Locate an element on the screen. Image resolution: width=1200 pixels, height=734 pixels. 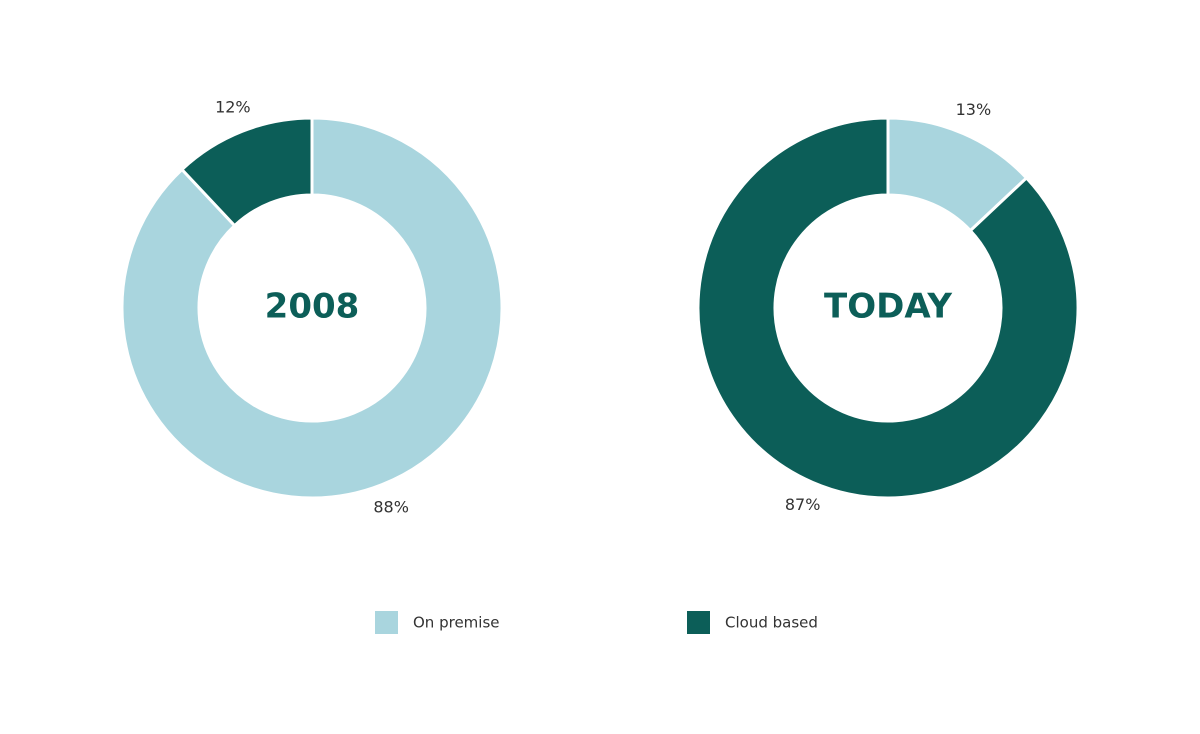
data-label: 88% is located at coordinates (391, 506).